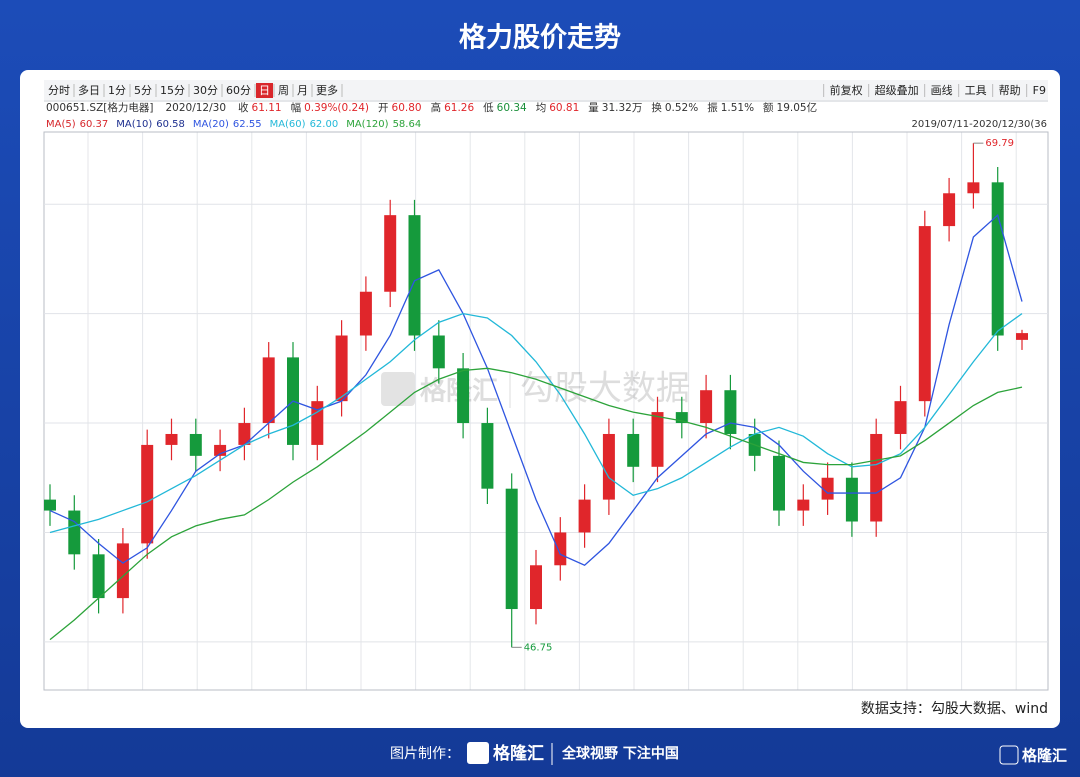 The height and width of the screenshot is (777, 1080). Describe the element at coordinates (243, 107) in the screenshot. I see `quote-label: 收` at that location.